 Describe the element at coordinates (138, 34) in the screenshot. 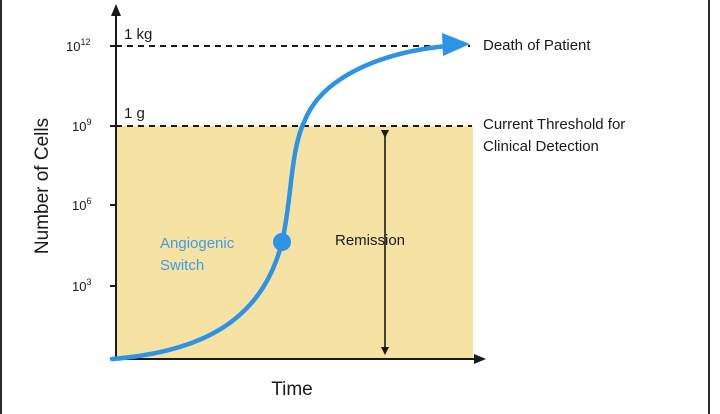

I see `mass-label-kg: 1 kg` at that location.